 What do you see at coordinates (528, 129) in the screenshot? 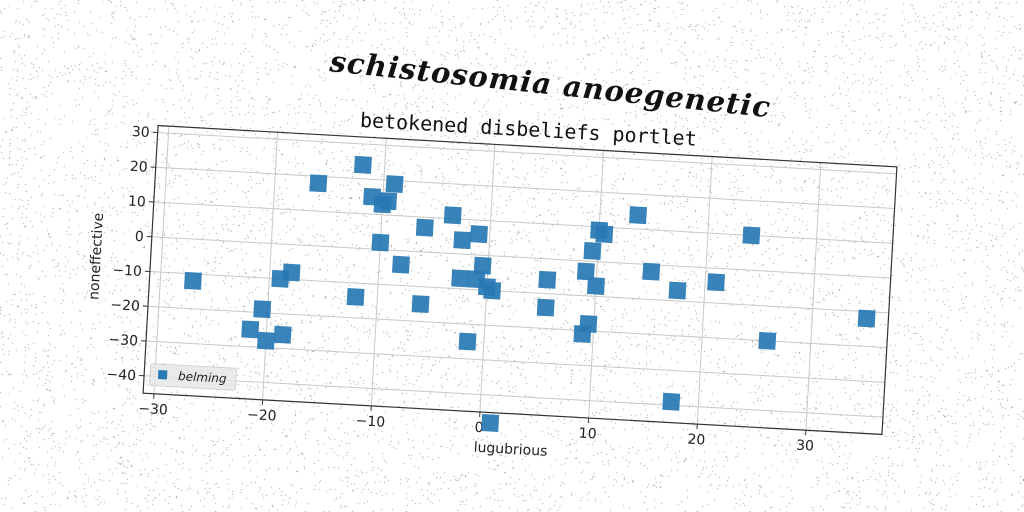
I see `chart-title: betokened disbeliefs portlet` at bounding box center [528, 129].